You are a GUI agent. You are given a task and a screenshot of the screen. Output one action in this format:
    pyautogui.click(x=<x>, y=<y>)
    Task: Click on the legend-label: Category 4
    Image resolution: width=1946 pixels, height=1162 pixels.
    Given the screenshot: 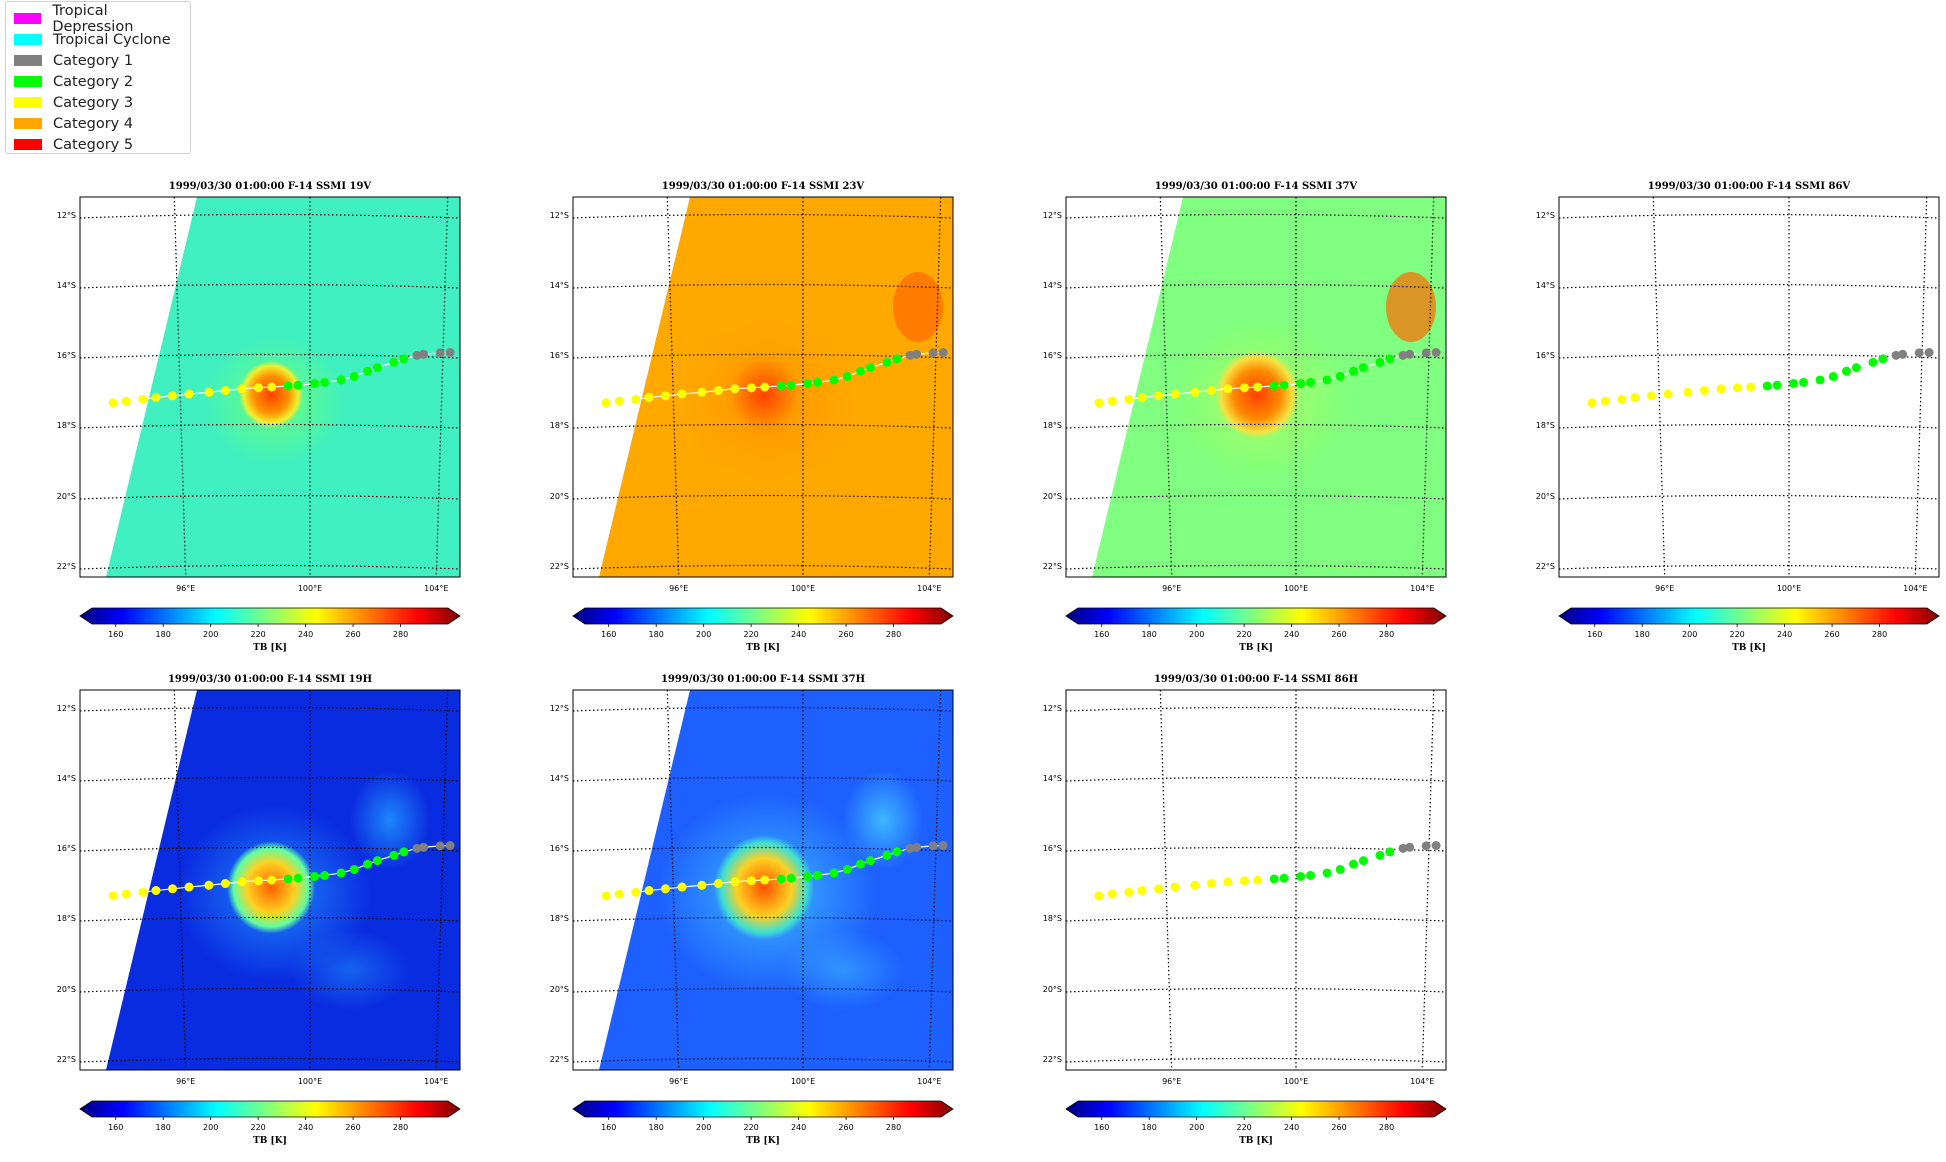 What is the action you would take?
    pyautogui.click(x=93, y=123)
    